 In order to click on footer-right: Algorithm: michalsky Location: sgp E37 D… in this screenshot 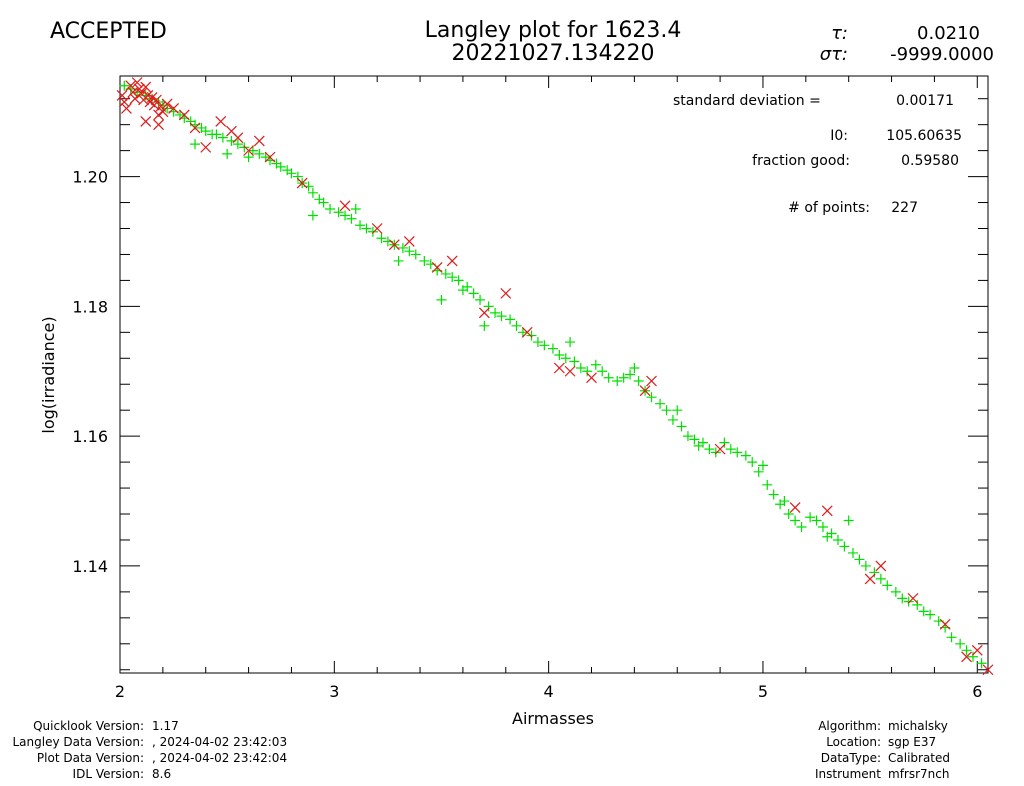, I will do `click(882, 750)`.